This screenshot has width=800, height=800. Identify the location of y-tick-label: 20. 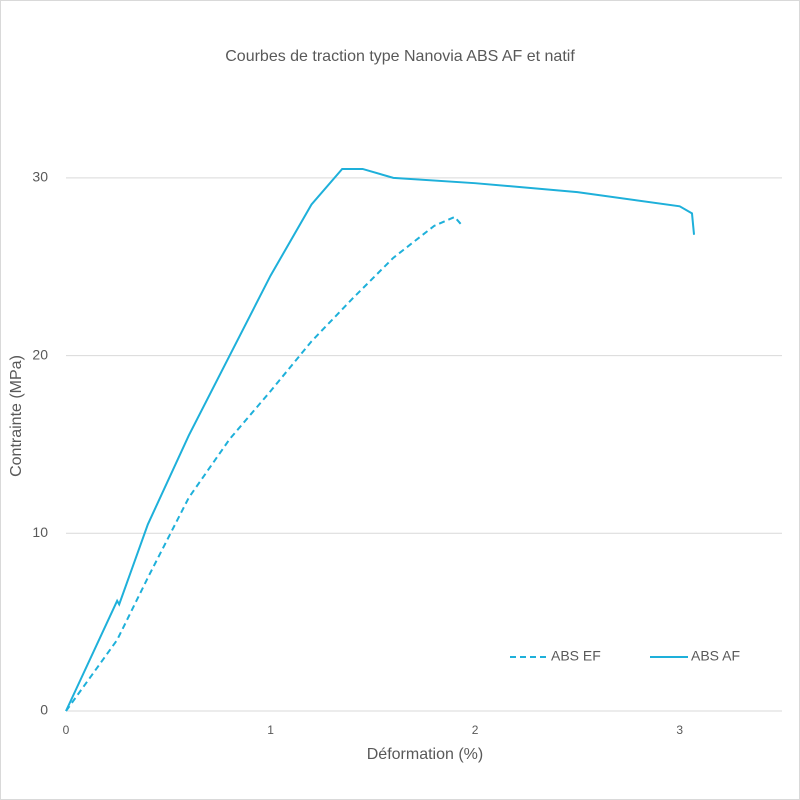
(40, 354).